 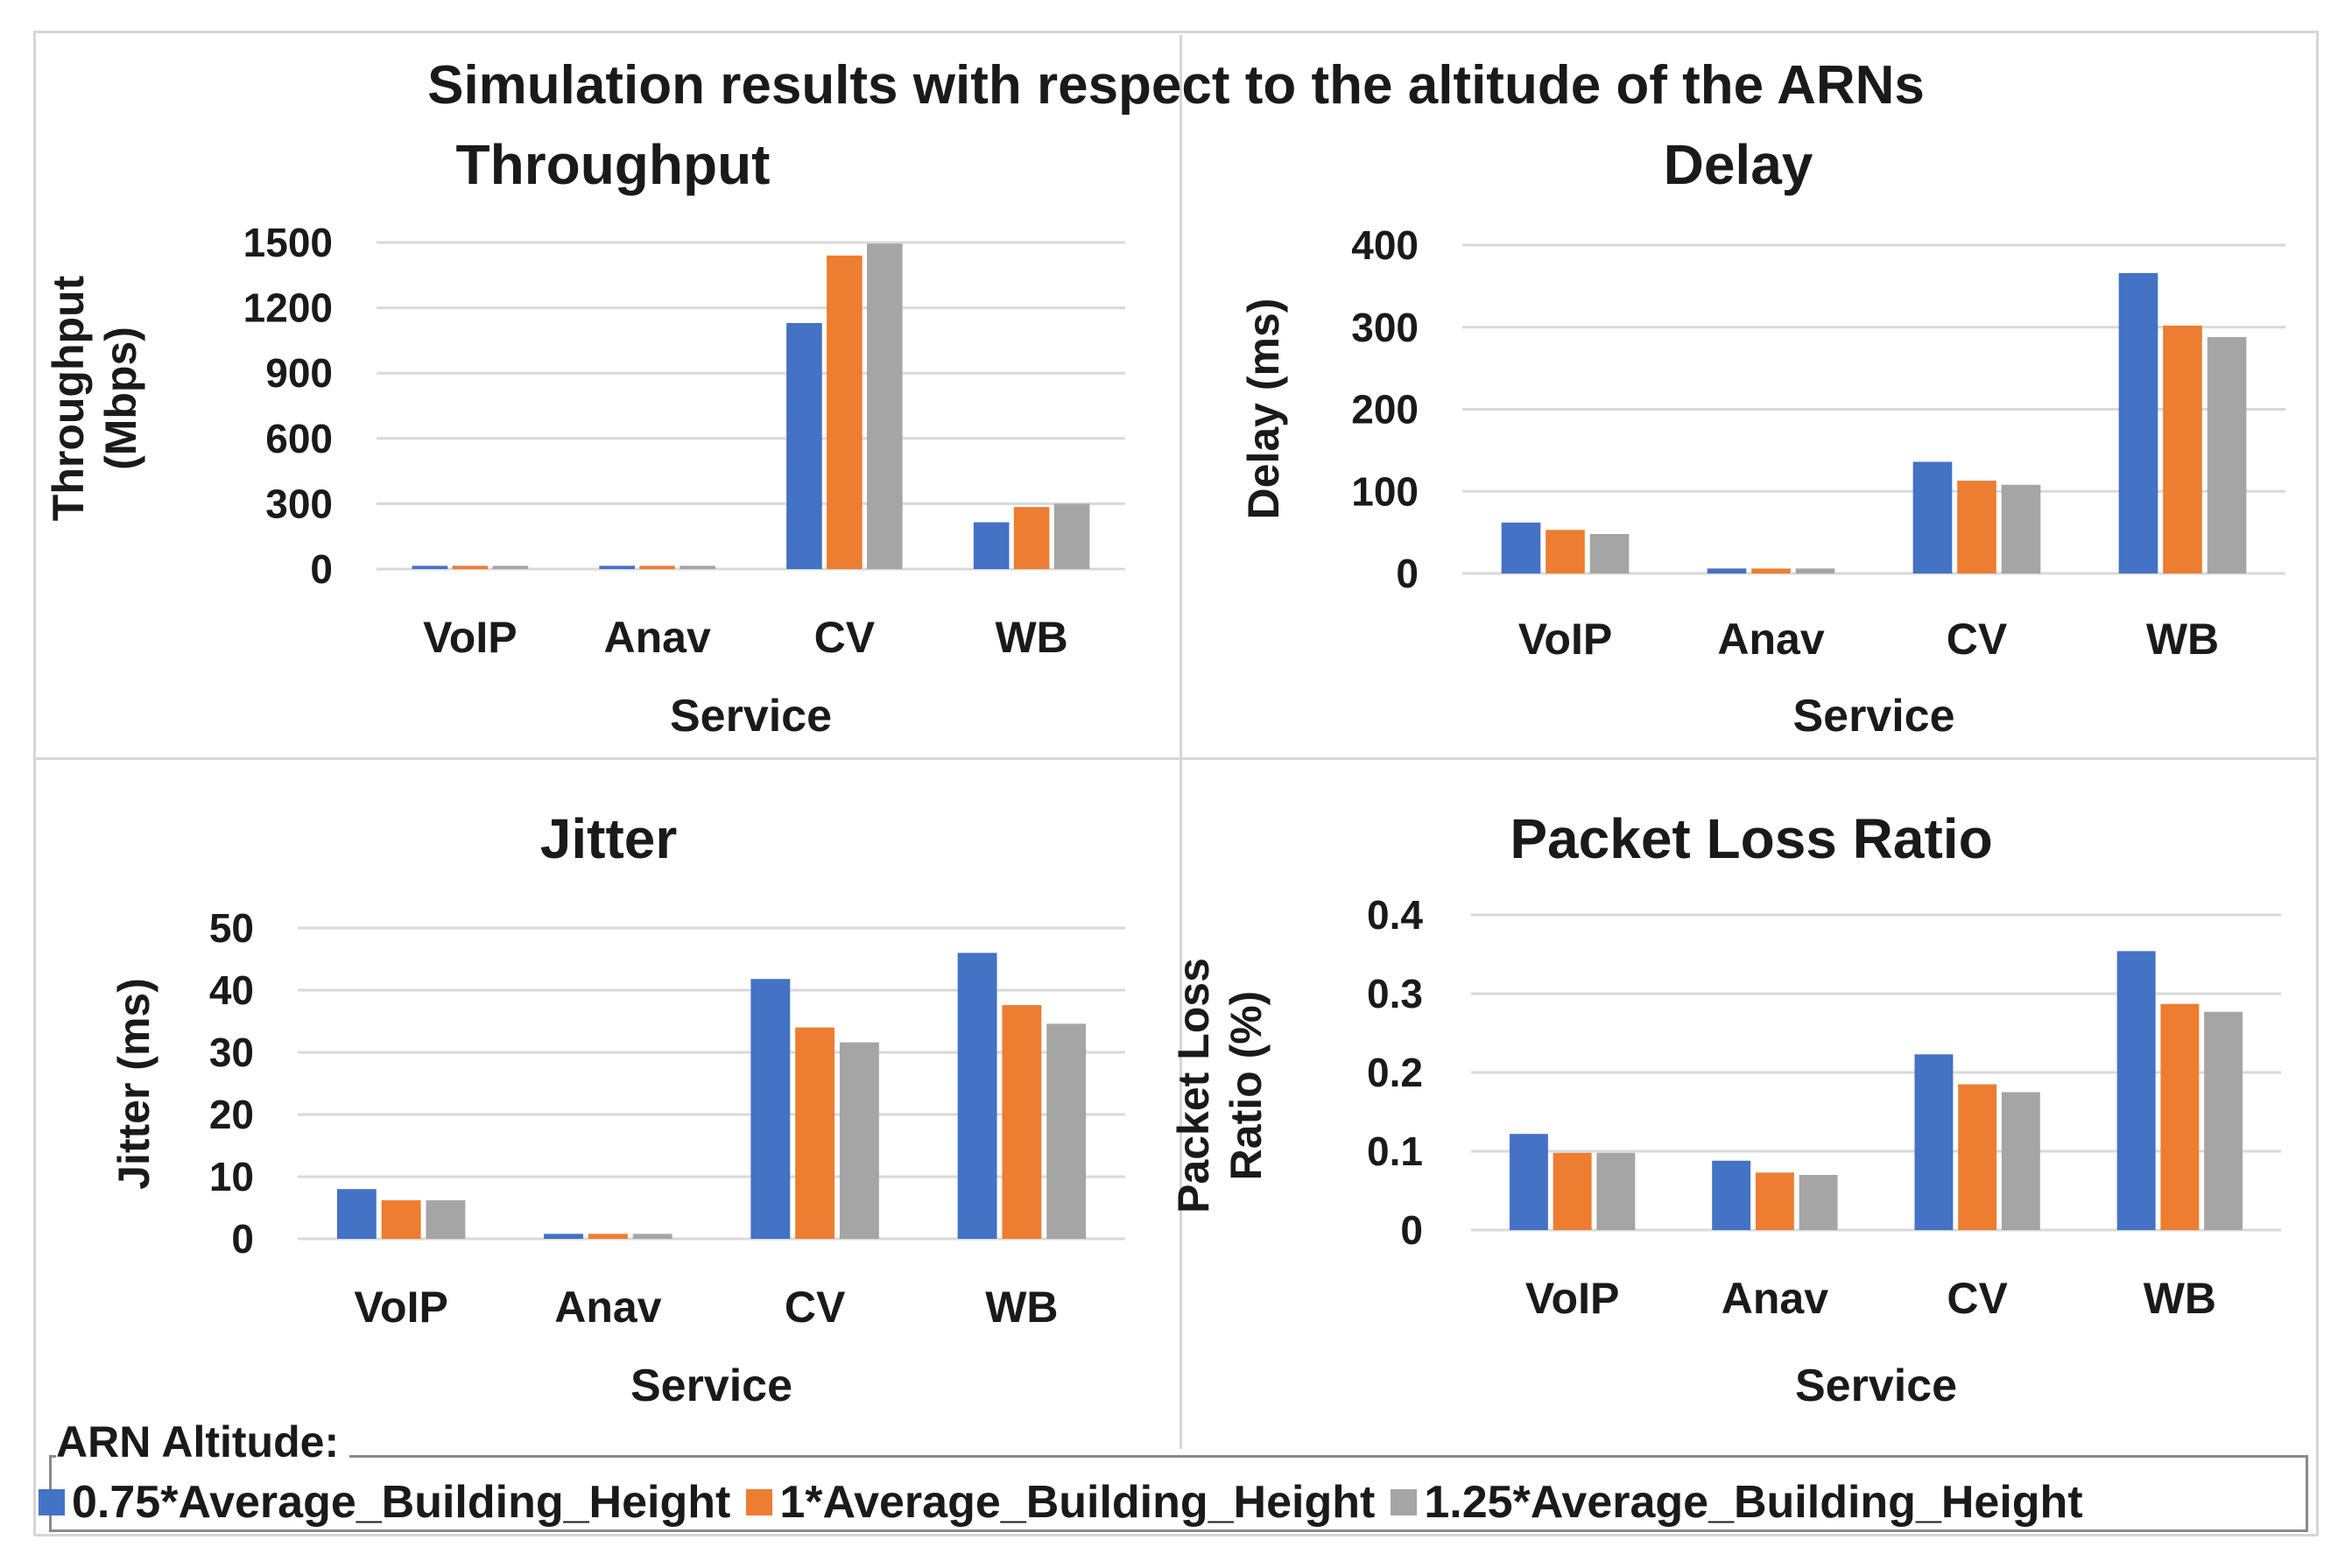 I want to click on legend-label: 1*Average_Building_Height, so click(x=1077, y=1503).